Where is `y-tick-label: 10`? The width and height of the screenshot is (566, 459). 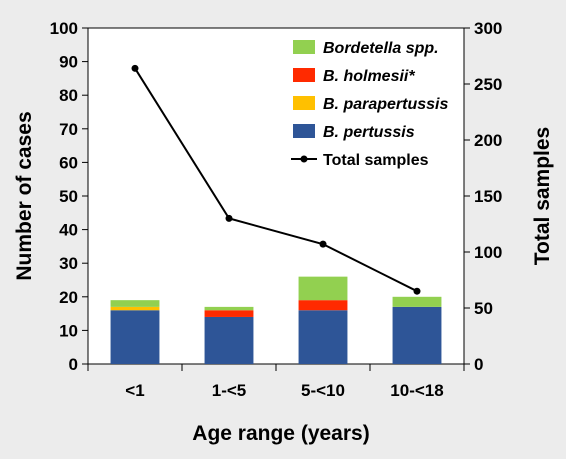 y-tick-label: 10 is located at coordinates (68, 330).